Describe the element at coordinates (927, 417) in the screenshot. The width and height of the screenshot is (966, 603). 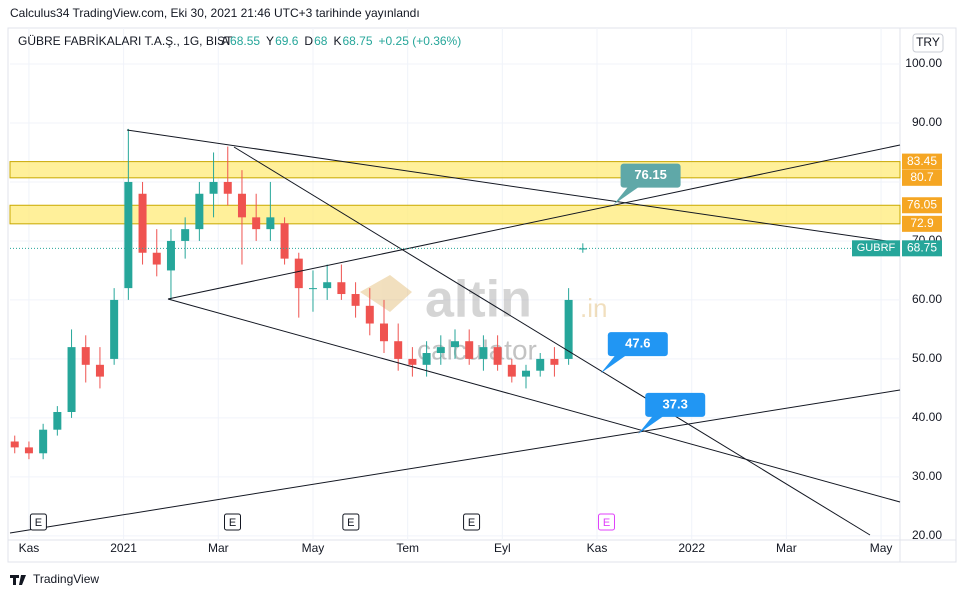
I see `y-tick-label: 40.00` at that location.